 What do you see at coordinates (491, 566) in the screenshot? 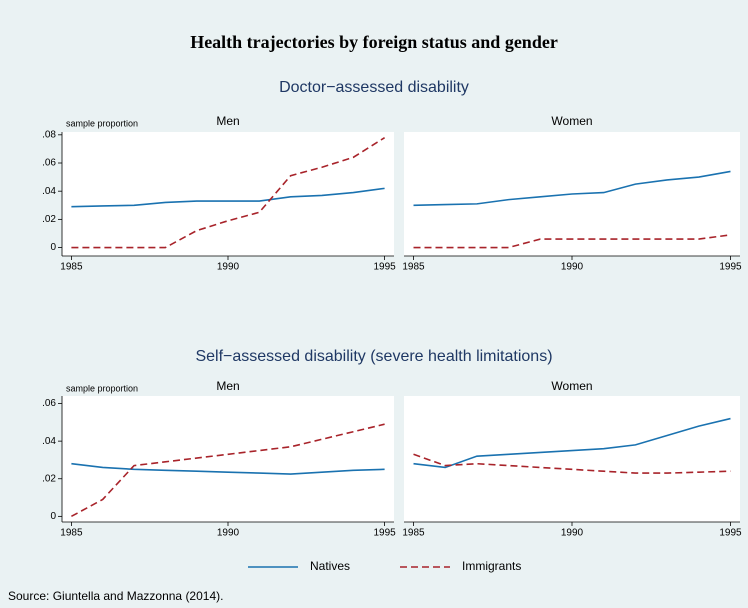
I see `legend-label: Immigrants` at bounding box center [491, 566].